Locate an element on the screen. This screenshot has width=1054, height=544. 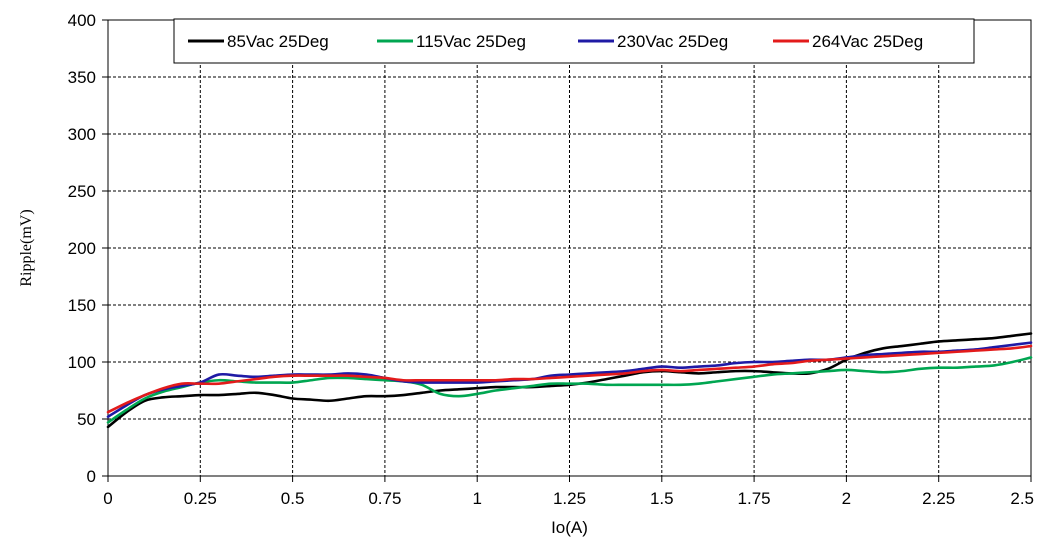
x-axis-title: Io(A) is located at coordinates (569, 527).